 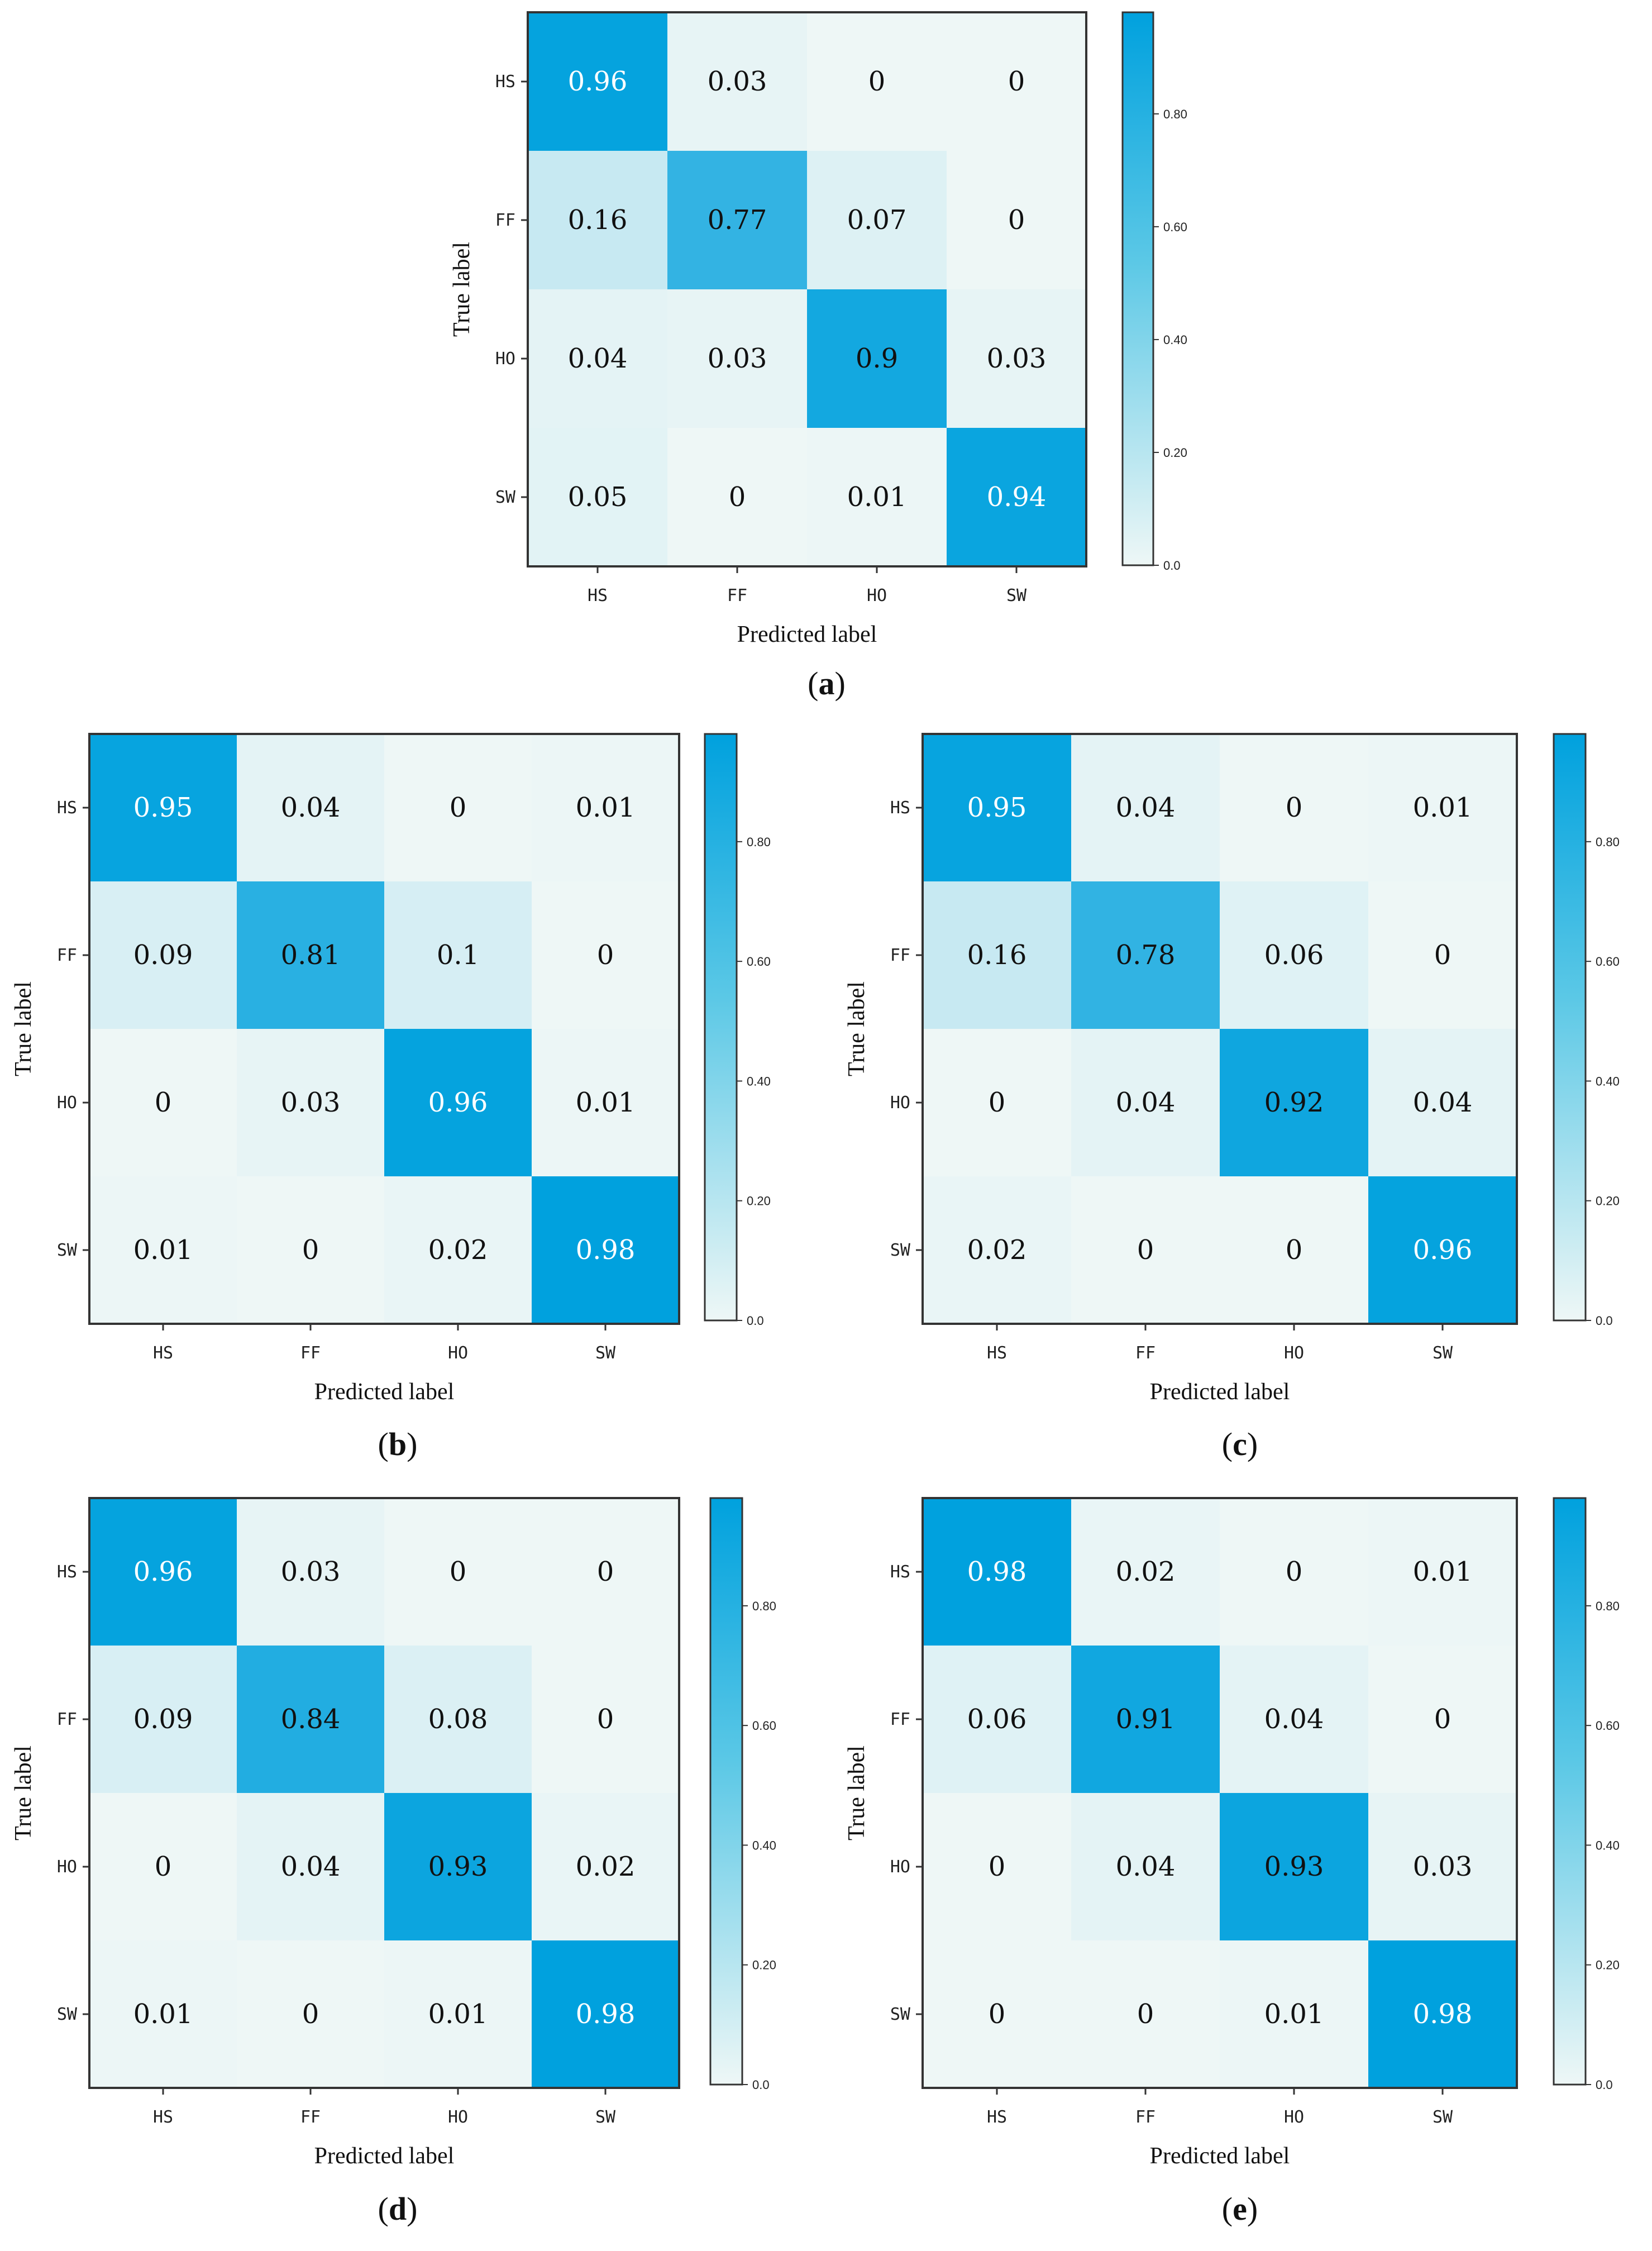 What do you see at coordinates (458, 955) in the screenshot?
I see `cell-value-label: 0.1` at bounding box center [458, 955].